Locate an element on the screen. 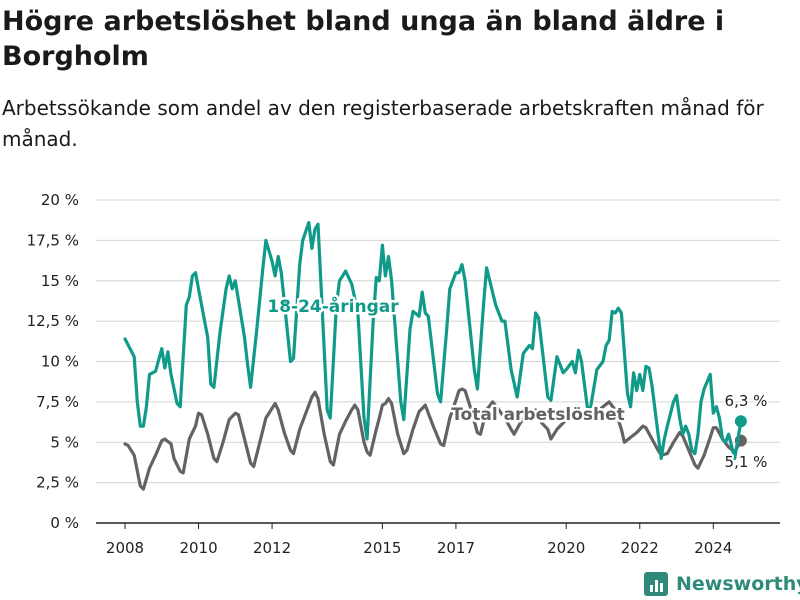 This screenshot has height=600, width=800. brand-name: Newsworthy is located at coordinates (738, 584).